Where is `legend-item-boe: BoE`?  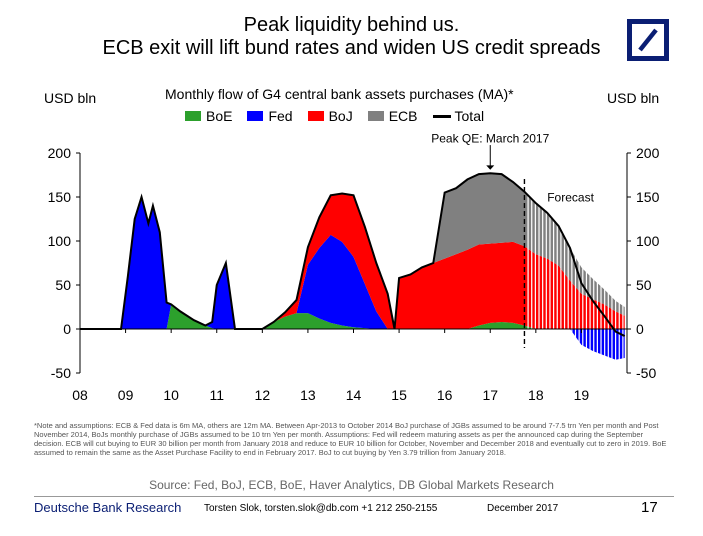
legend-item-boe: BoE is located at coordinates (208, 116).